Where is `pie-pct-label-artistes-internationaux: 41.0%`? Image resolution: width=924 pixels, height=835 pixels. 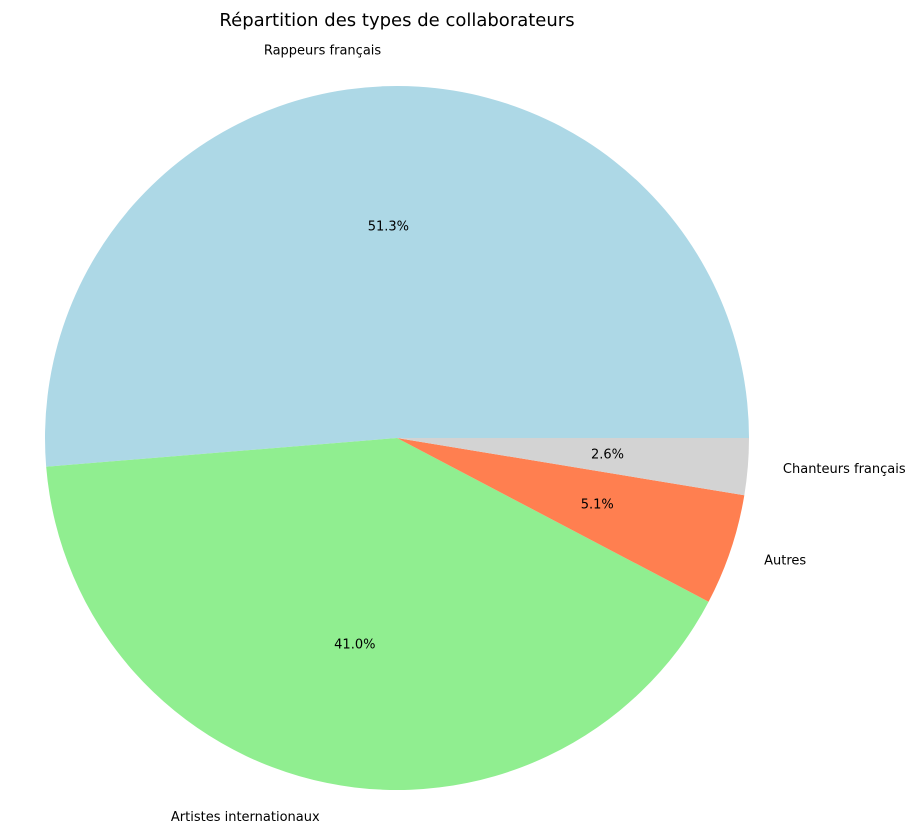
pie-pct-label-artistes-internationaux: 41.0% is located at coordinates (354, 644).